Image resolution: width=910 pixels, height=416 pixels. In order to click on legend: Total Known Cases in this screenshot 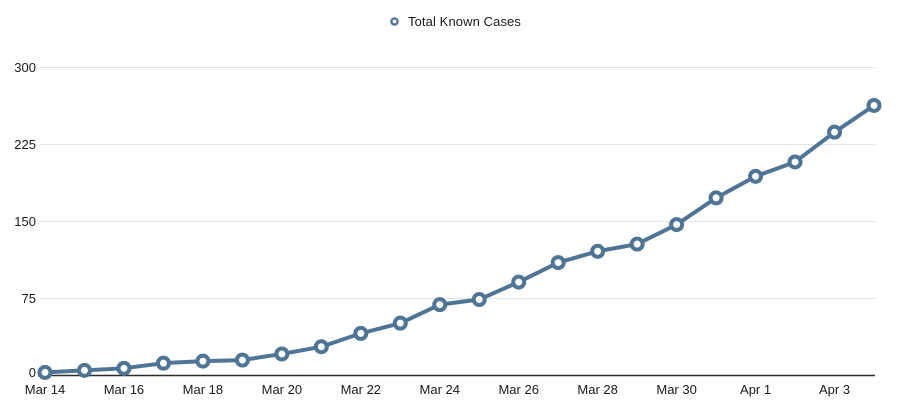, I will do `click(455, 21)`.